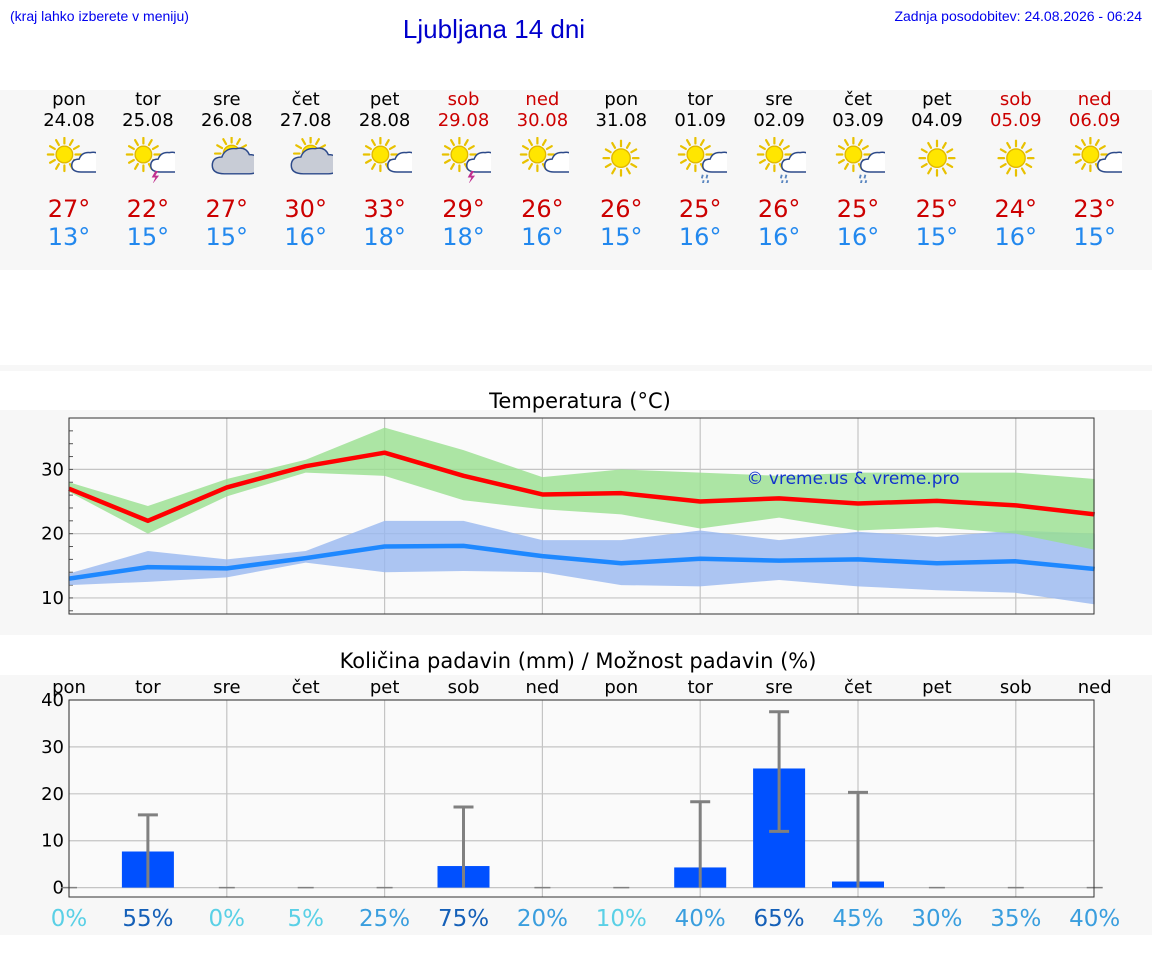  I want to click on min-temperature: 13°, so click(69, 237).